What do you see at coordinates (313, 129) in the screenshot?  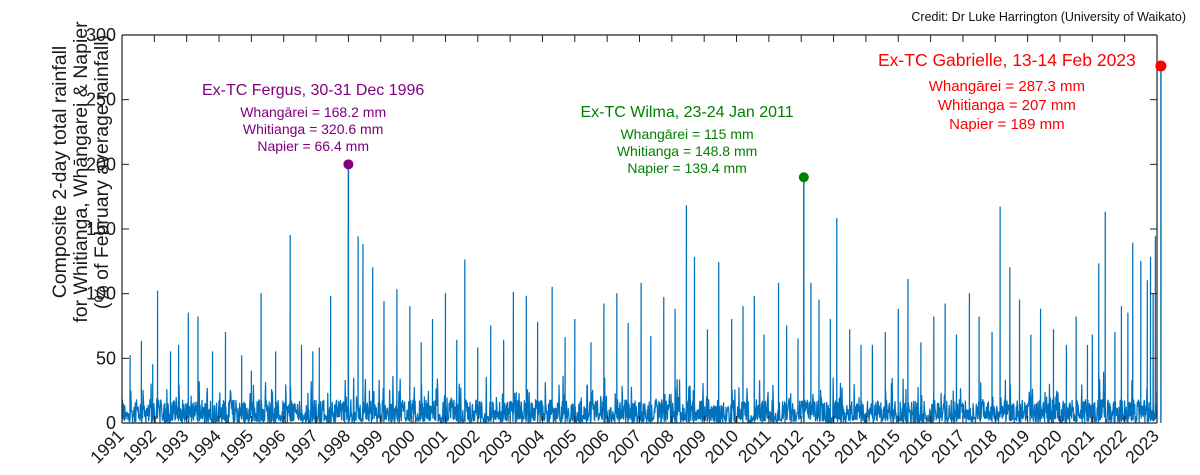 I see `annotation-fergus-whitianga: Whitianga = 320.6 mm` at bounding box center [313, 129].